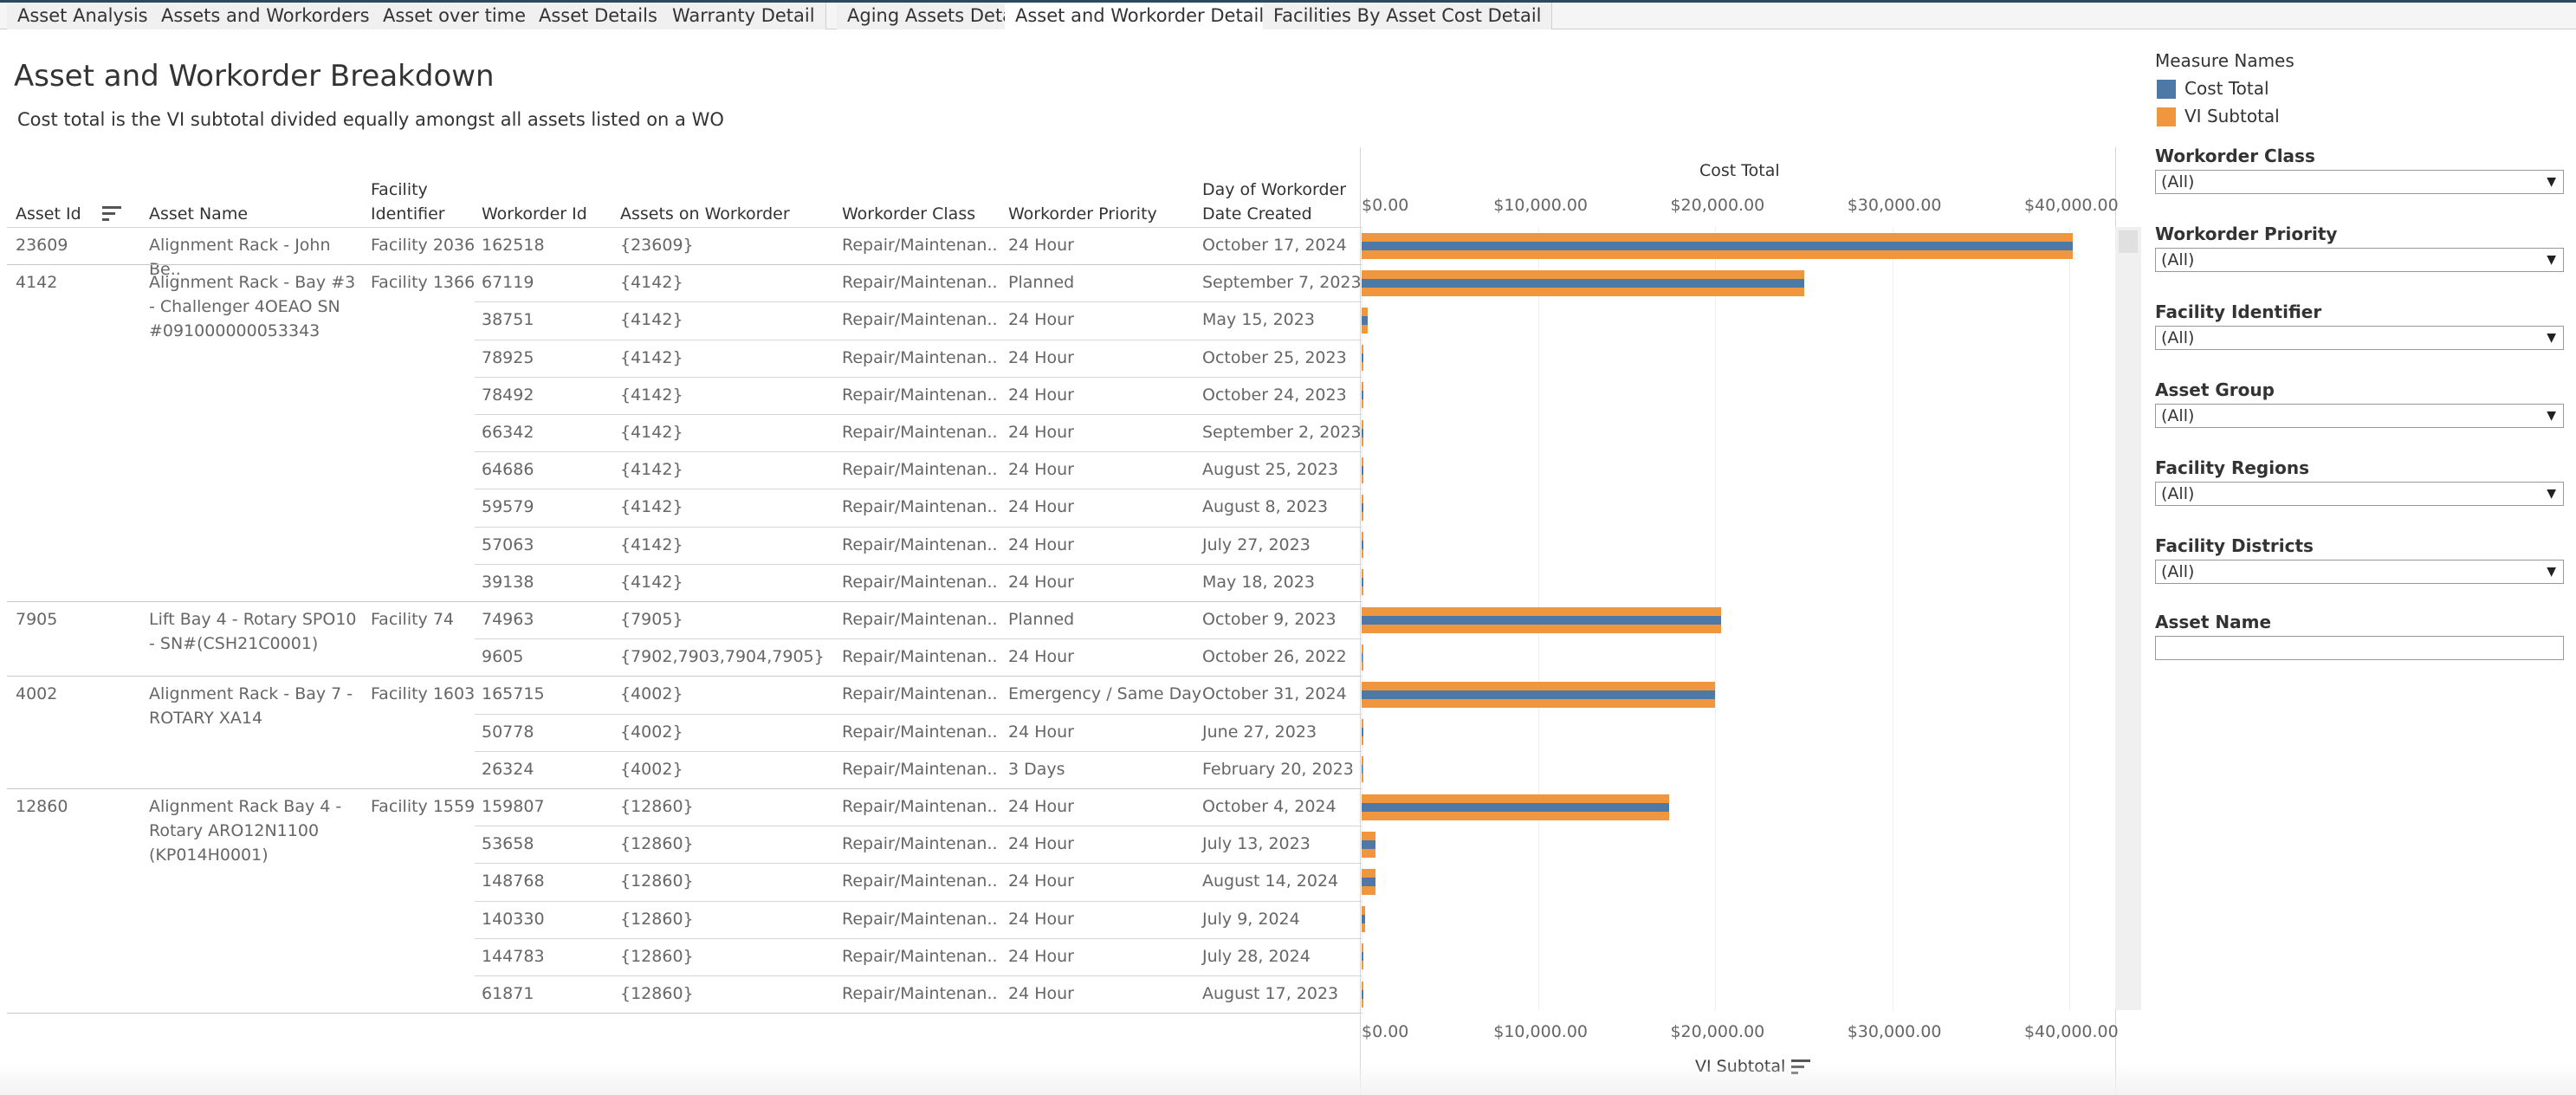 This screenshot has width=2576, height=1095. What do you see at coordinates (266, 16) in the screenshot?
I see `tab-assets-and-workorders: Assets and Workorders` at bounding box center [266, 16].